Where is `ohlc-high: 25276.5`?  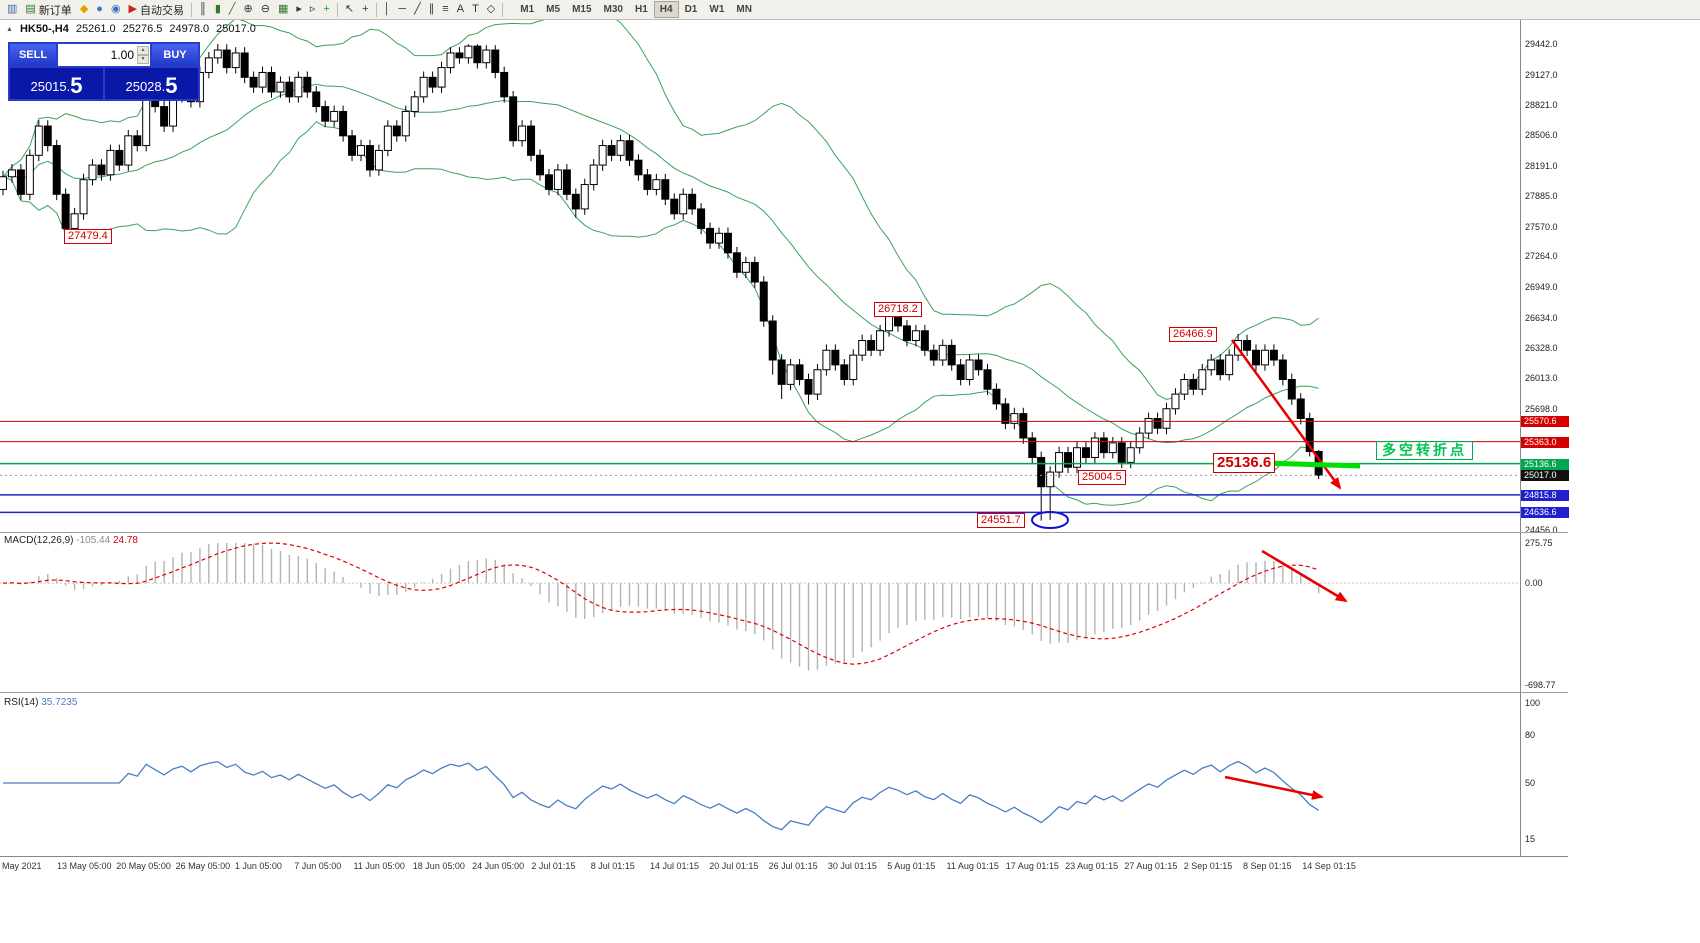
ohlc-high: 25276.5 is located at coordinates (142, 29).